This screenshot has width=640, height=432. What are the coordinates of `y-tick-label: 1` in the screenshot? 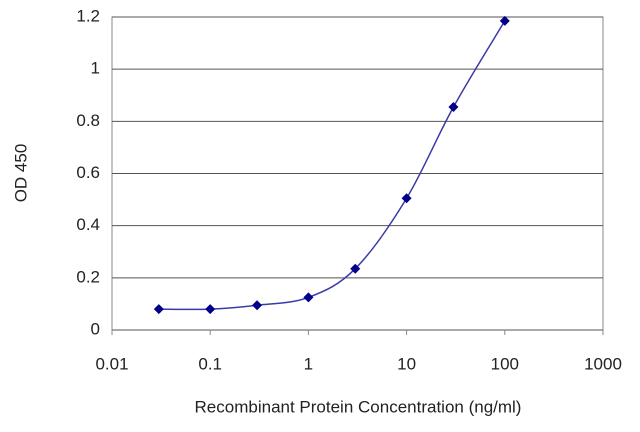 It's located at (95, 68).